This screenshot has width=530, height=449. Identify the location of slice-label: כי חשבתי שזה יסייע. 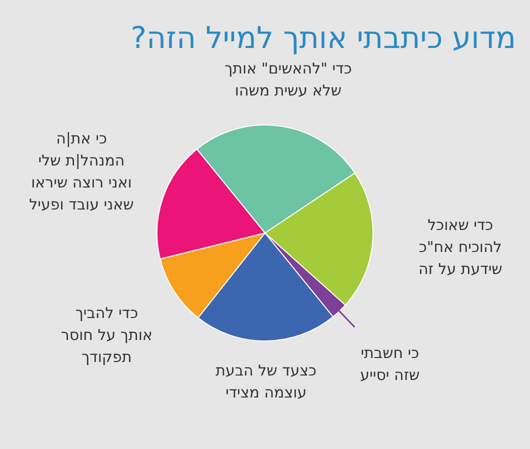
(390, 364).